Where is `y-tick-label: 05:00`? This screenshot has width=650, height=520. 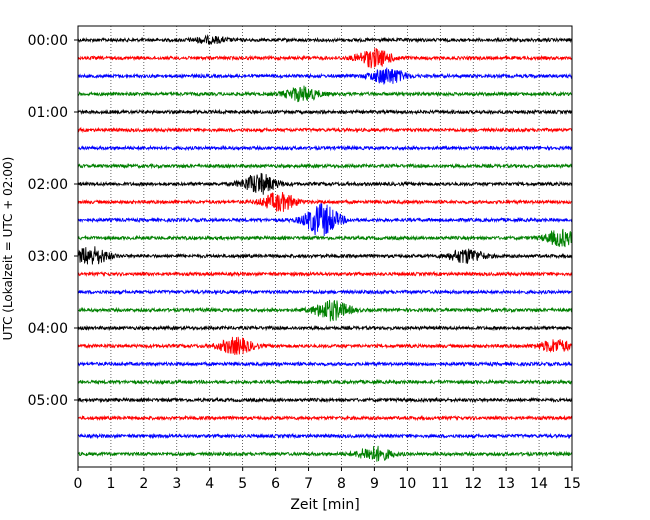 y-tick-label: 05:00 is located at coordinates (48, 401).